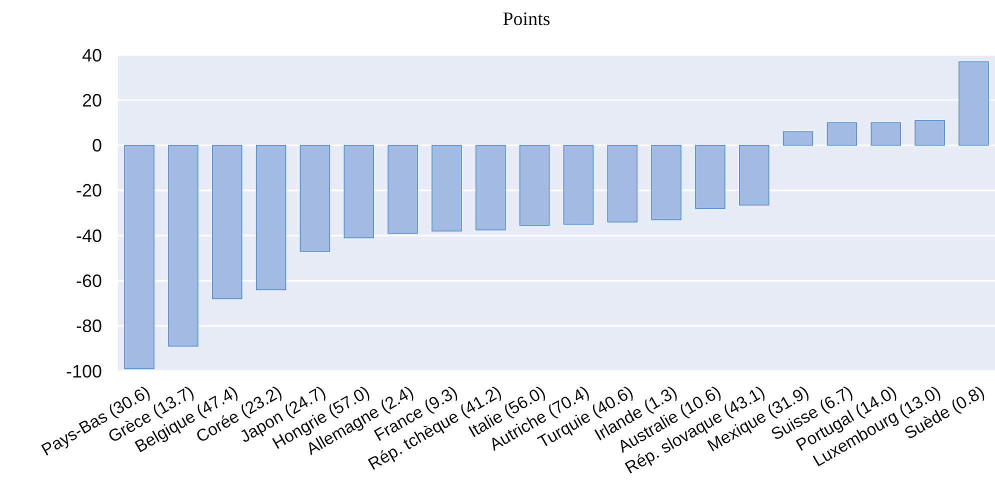 This screenshot has height=494, width=995. Describe the element at coordinates (89, 326) in the screenshot. I see `y-tick-label: -80` at that location.